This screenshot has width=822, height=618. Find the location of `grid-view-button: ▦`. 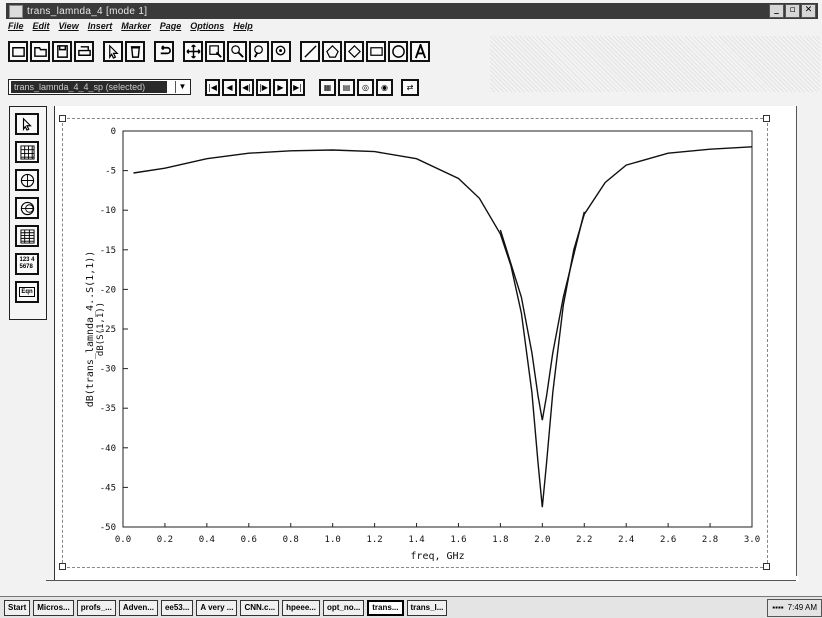

grid-view-button: ▦ is located at coordinates (327, 87).